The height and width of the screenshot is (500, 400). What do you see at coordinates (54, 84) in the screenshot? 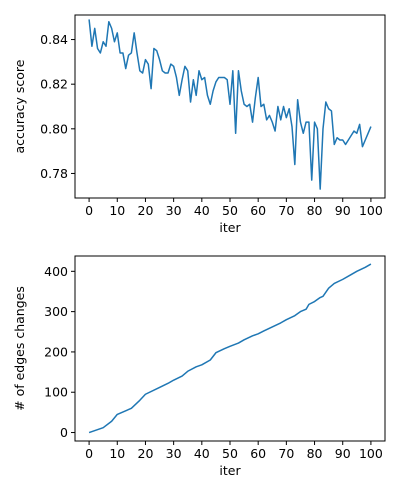
I see `accuracy-ytick-label: 0.82` at bounding box center [54, 84].